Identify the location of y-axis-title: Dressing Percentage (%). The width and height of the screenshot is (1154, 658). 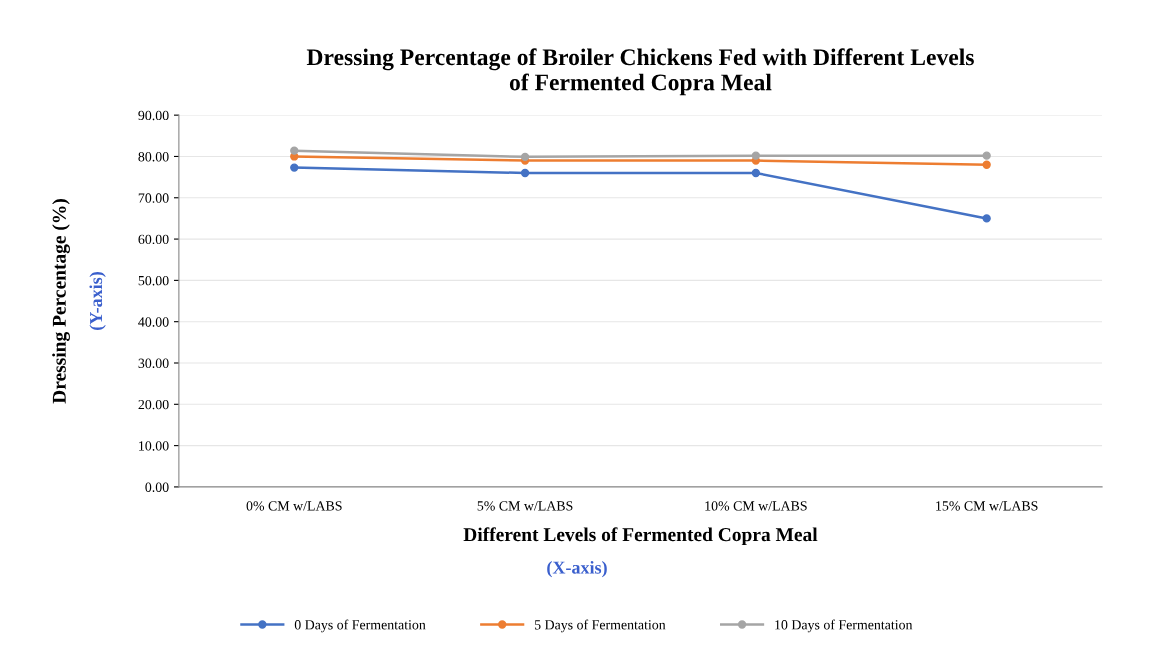
(61, 301).